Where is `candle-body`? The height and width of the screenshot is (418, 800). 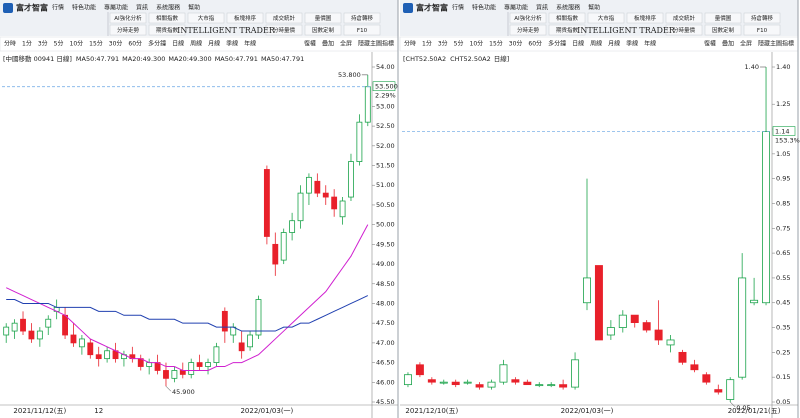 candle-body is located at coordinates (515, 381).